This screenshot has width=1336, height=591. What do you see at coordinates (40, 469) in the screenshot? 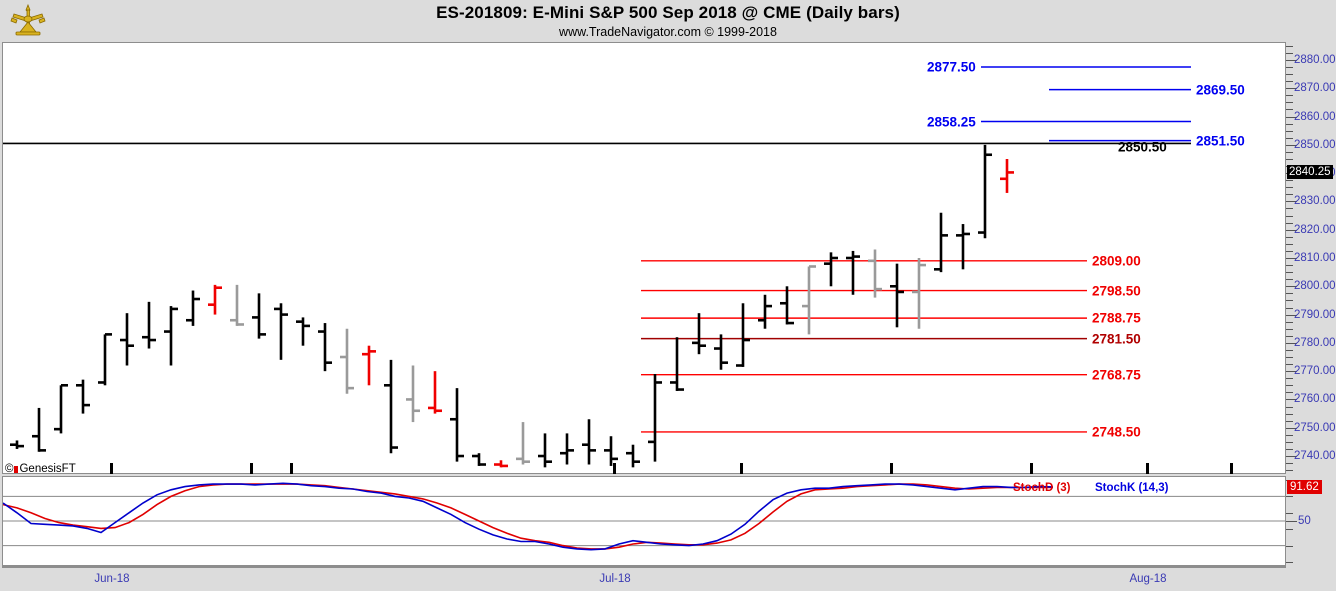
I see `genesis-watermark: © GenesisFT` at bounding box center [40, 469].